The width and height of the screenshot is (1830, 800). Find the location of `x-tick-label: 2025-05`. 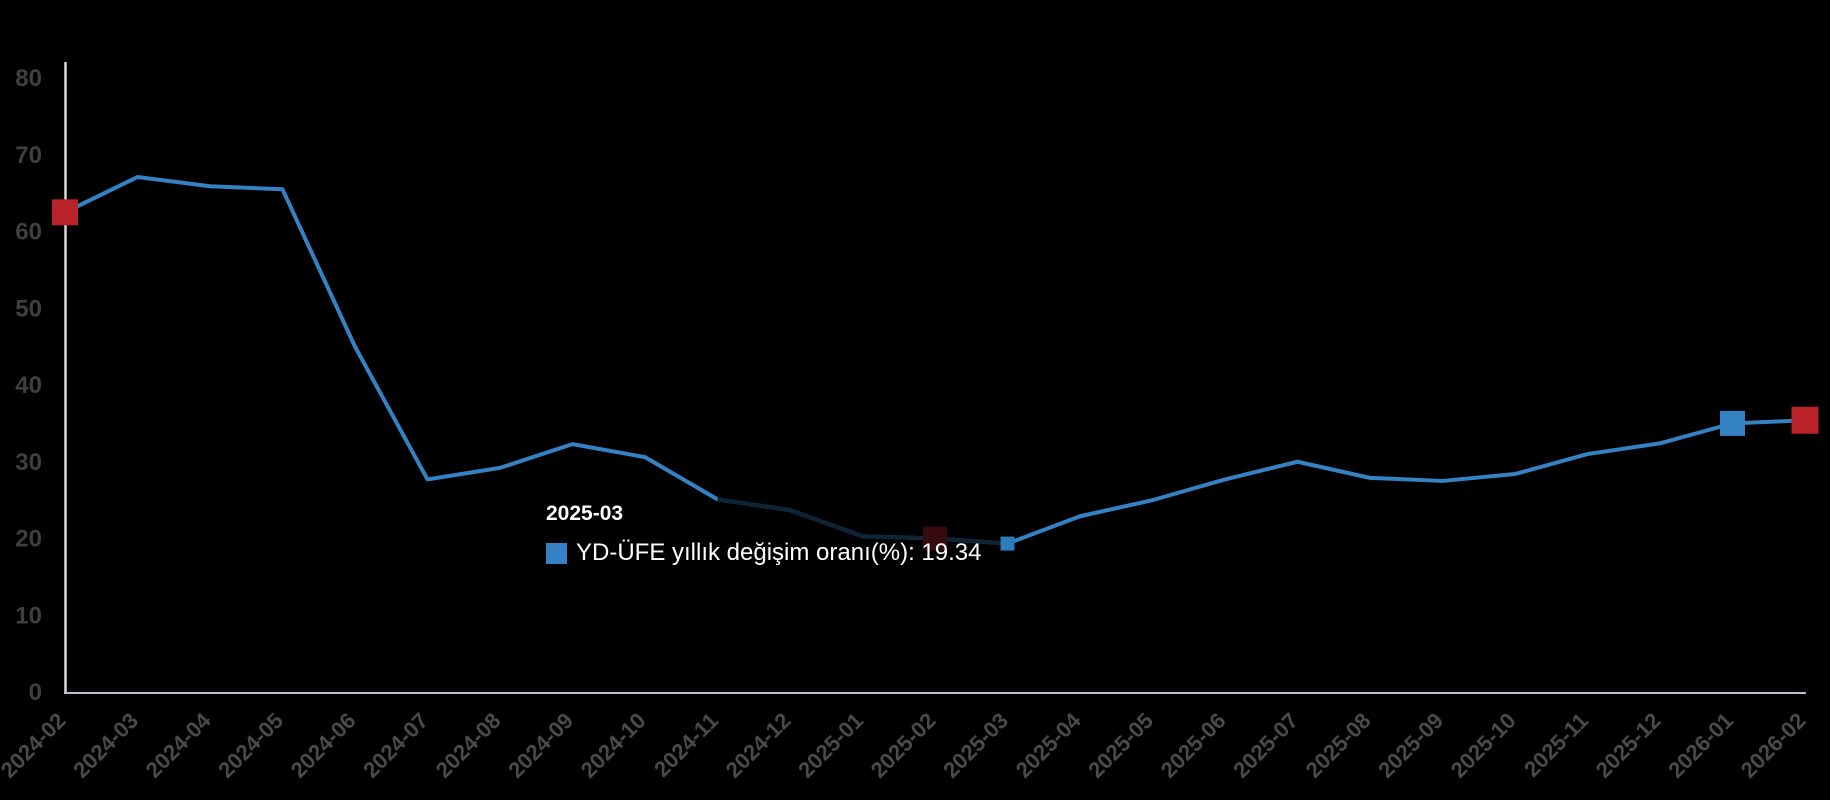

x-tick-label: 2025-05 is located at coordinates (1120, 745).